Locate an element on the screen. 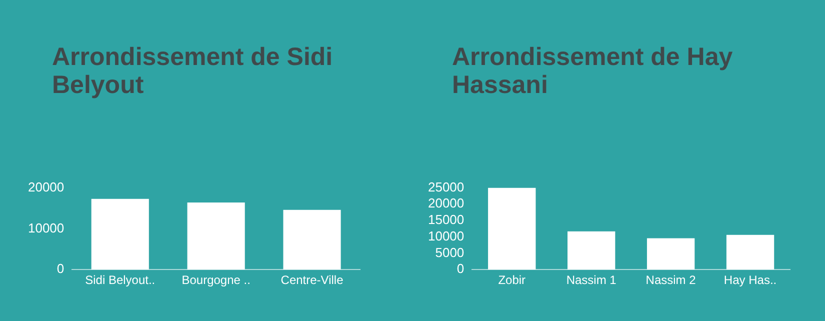 Image resolution: width=825 pixels, height=321 pixels. x-tick-label: Hay Has.. is located at coordinates (750, 280).